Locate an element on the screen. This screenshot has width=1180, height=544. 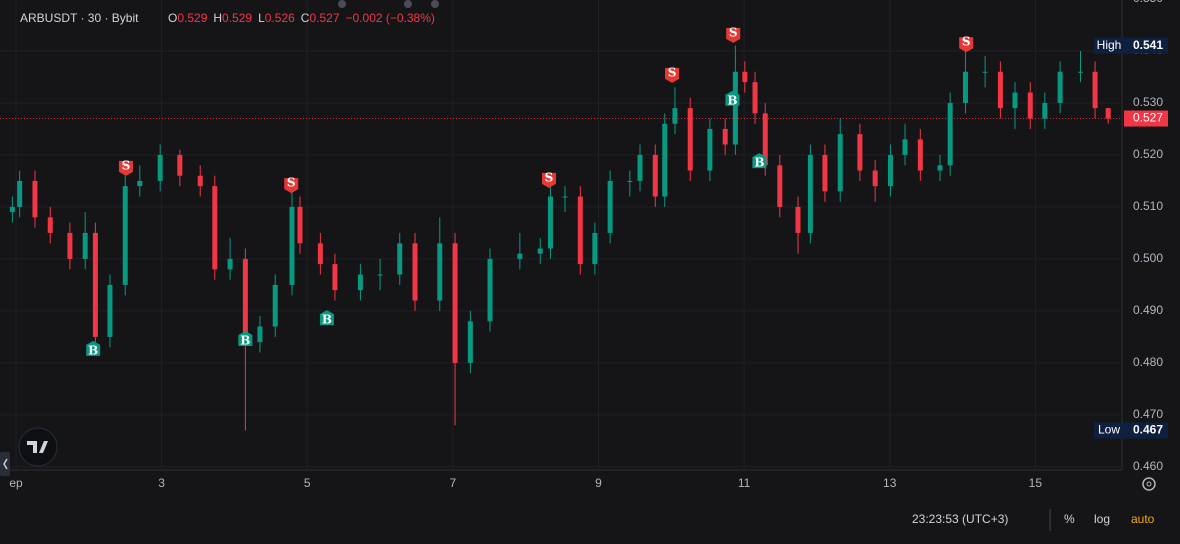
collapse-bg is located at coordinates (5, 464).